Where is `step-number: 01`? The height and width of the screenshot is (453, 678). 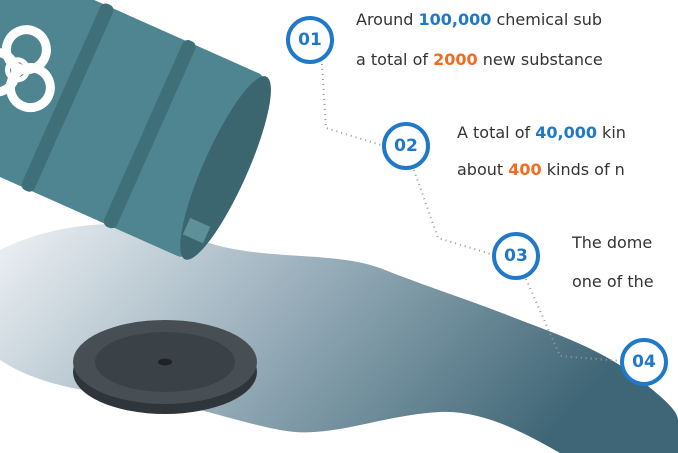 step-number: 01 is located at coordinates (310, 40).